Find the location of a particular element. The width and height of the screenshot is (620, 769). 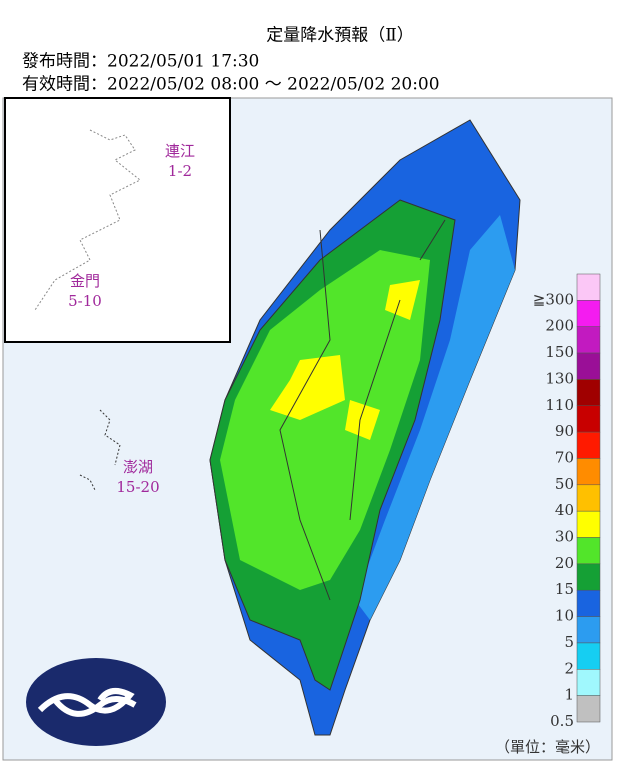

region-name: 連江 is located at coordinates (180, 151).